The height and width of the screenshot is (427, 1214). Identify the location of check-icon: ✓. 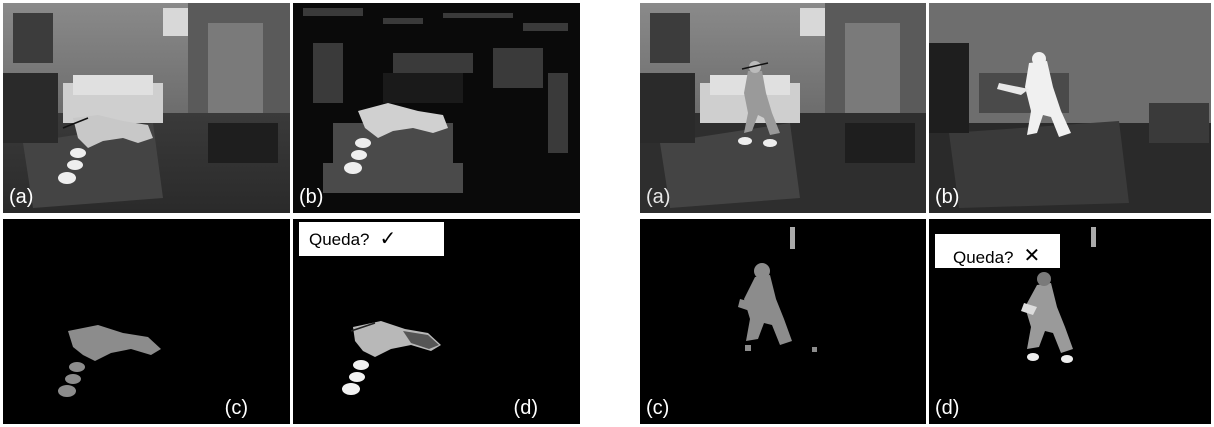
(388, 239).